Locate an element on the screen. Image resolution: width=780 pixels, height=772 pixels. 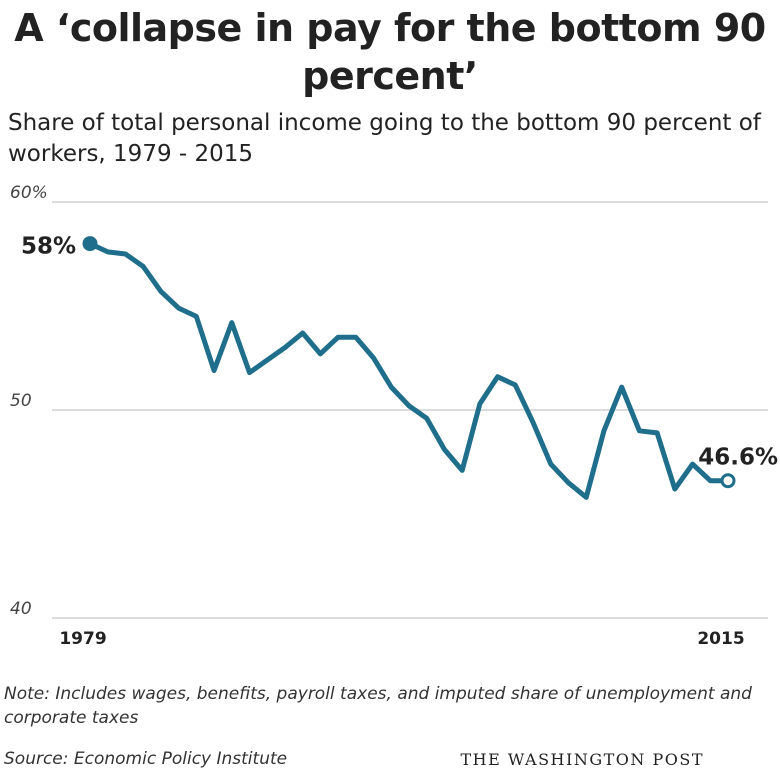
chart-source: Source: Economic Policy Institute is located at coordinates (146, 759).